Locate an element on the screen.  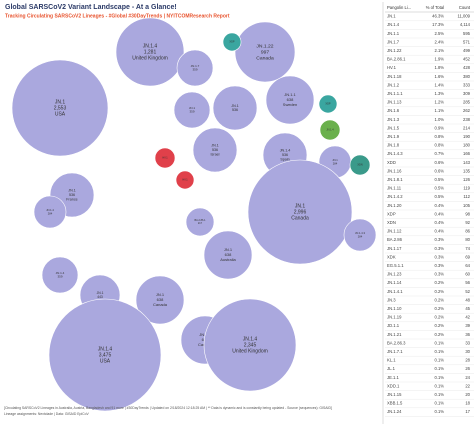
bubble-label: JN.1.1 is located at coordinates (290, 94).